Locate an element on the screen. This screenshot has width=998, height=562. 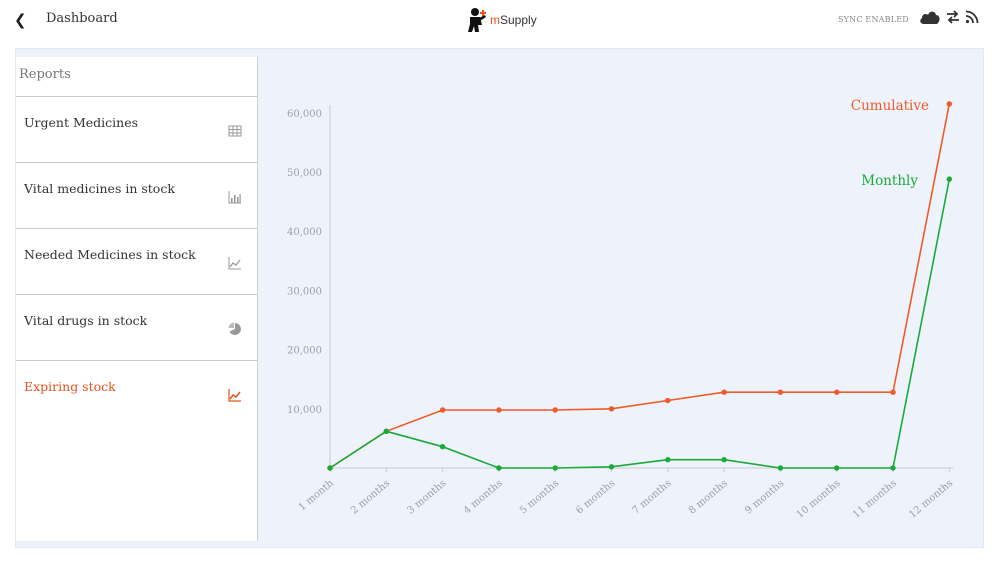
sidebar-item-needed-medicines: Needed Medicines in stock is located at coordinates (136, 262).